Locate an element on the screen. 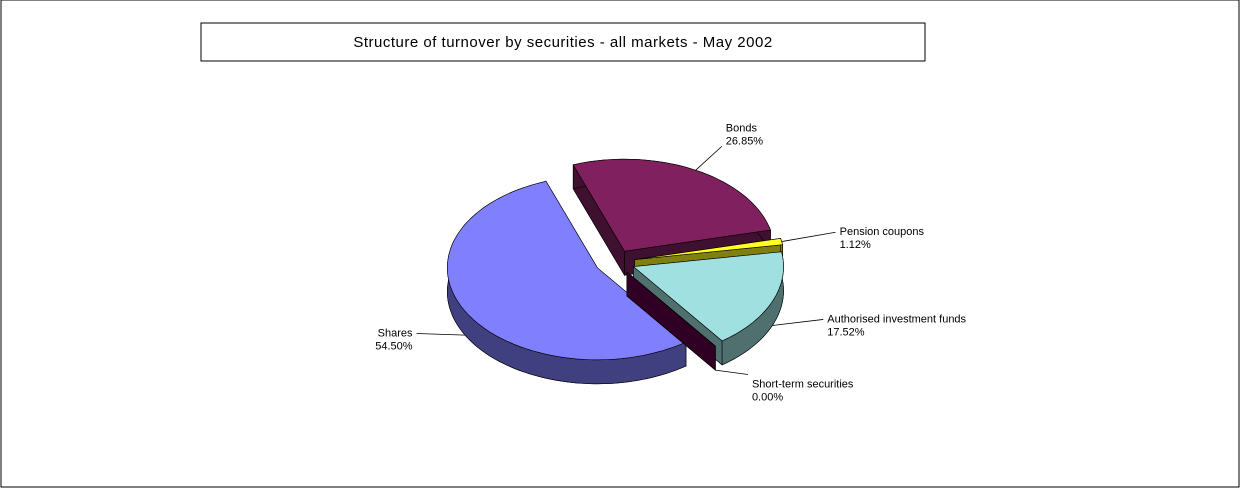 This screenshot has height=493, width=1246. slice-value-label: 1.12% is located at coordinates (855, 245).